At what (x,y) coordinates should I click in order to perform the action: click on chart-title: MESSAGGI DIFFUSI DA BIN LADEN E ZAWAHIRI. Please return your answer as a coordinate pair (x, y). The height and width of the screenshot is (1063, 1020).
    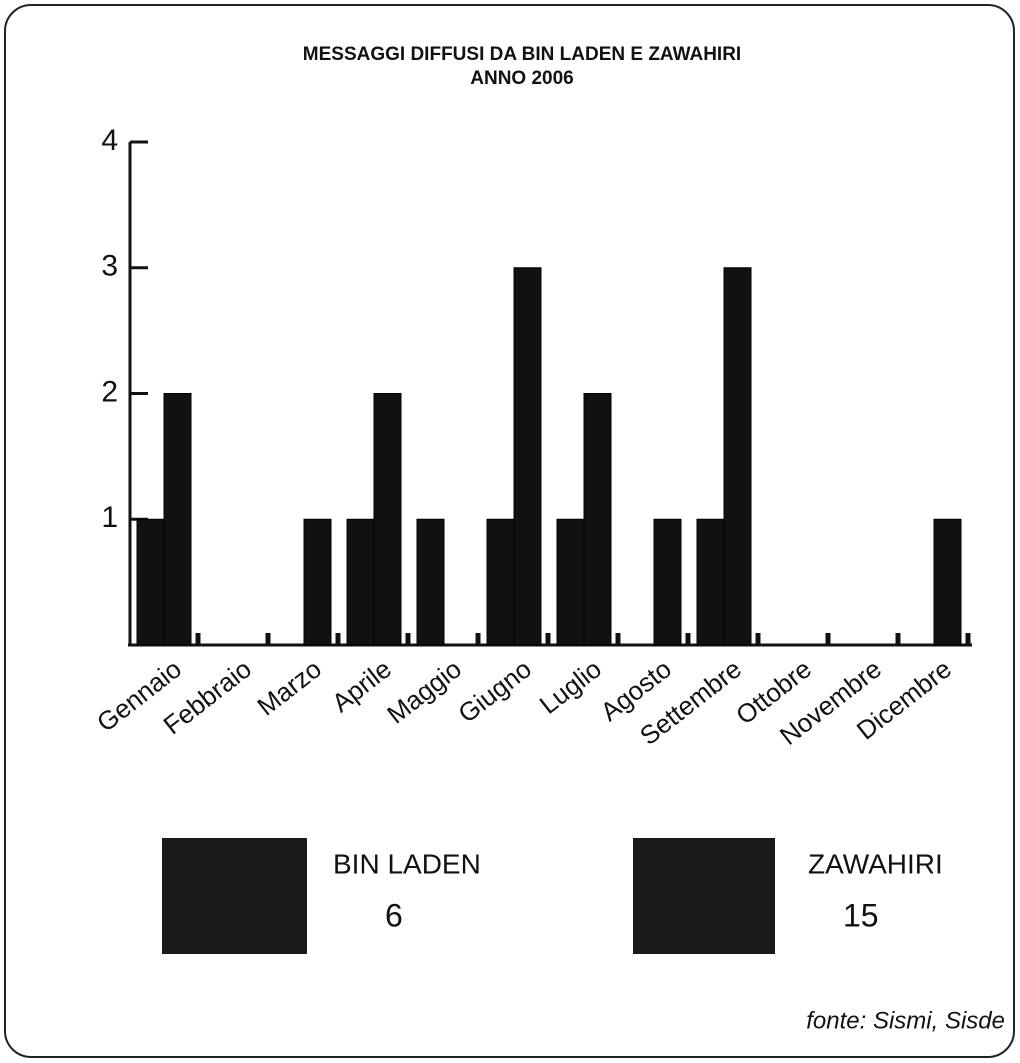
    Looking at the image, I should click on (522, 54).